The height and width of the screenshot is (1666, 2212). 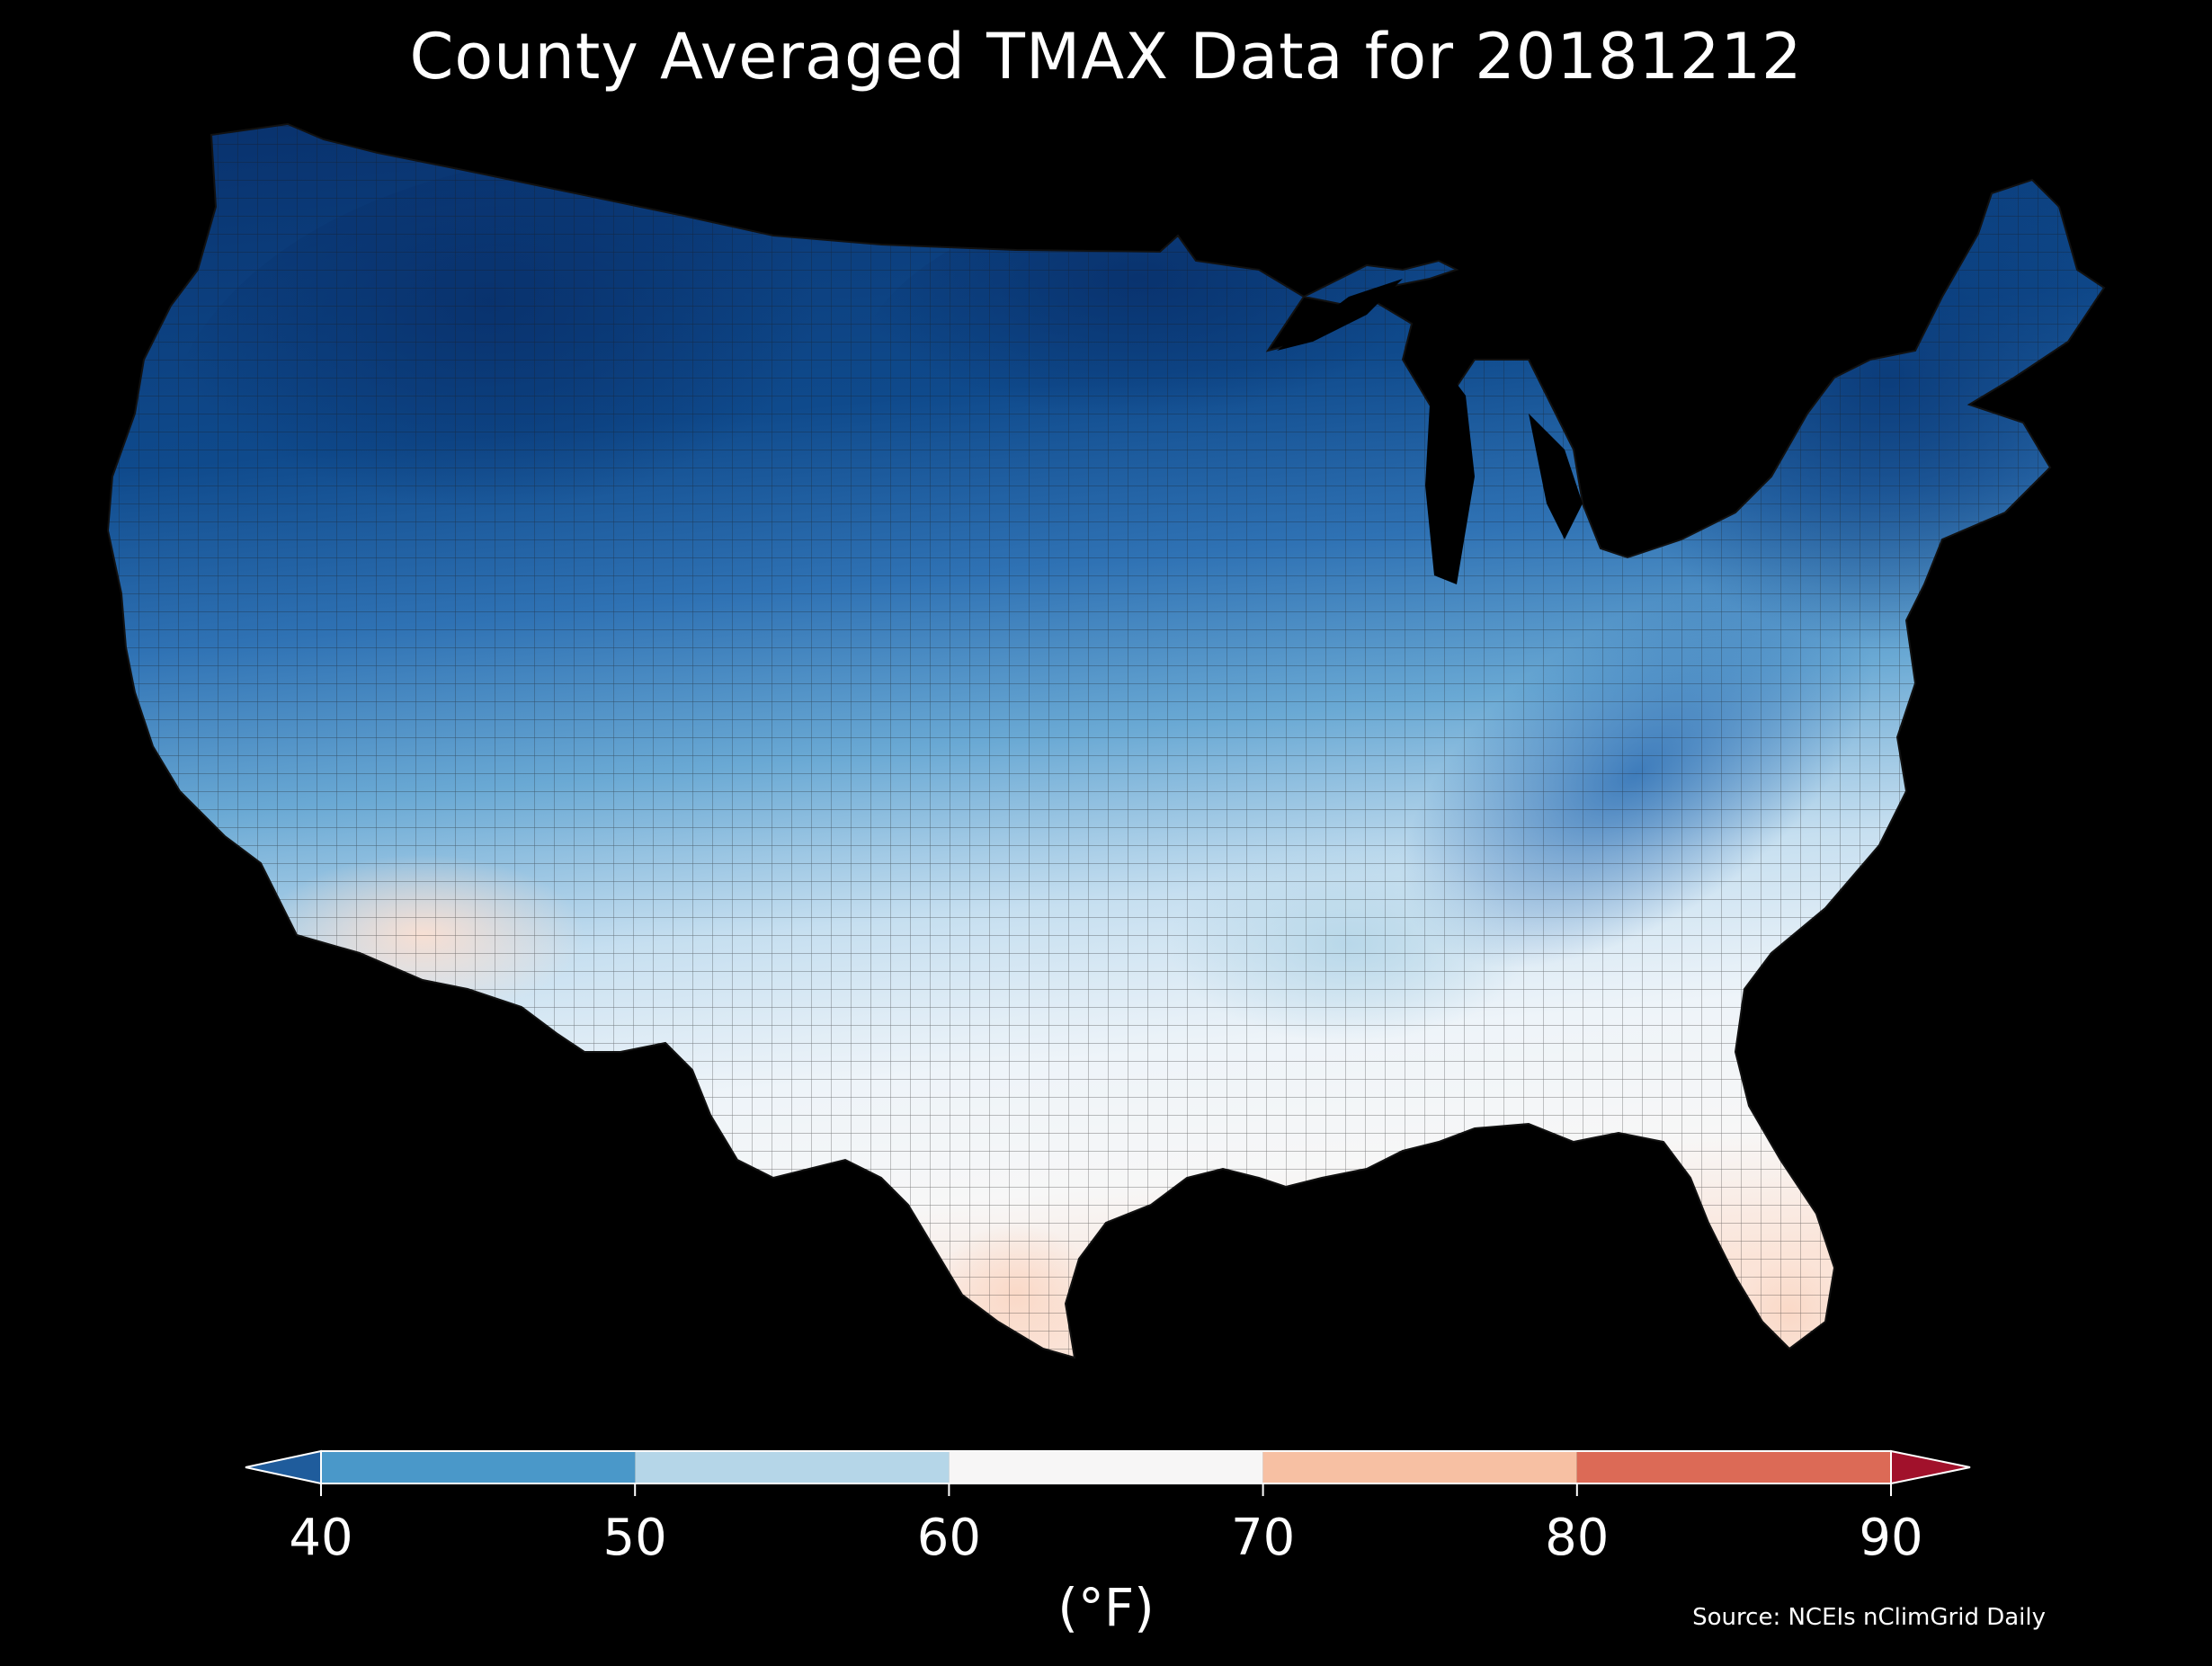 I want to click on colorbar-tick-label: 60, so click(x=949, y=1538).